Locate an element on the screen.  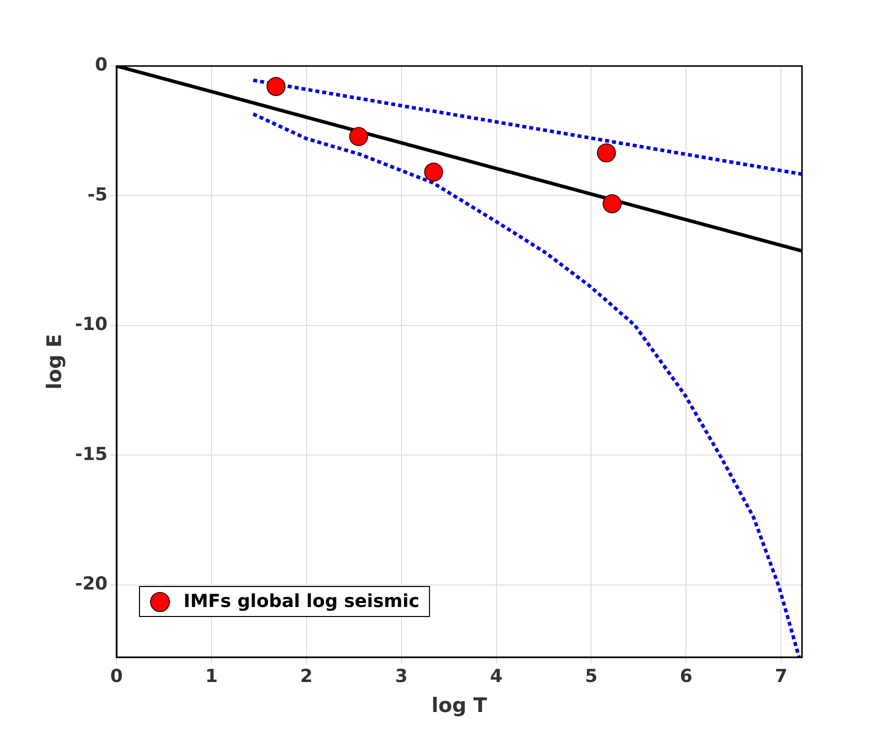
x-tick-label: 4 is located at coordinates (496, 676).